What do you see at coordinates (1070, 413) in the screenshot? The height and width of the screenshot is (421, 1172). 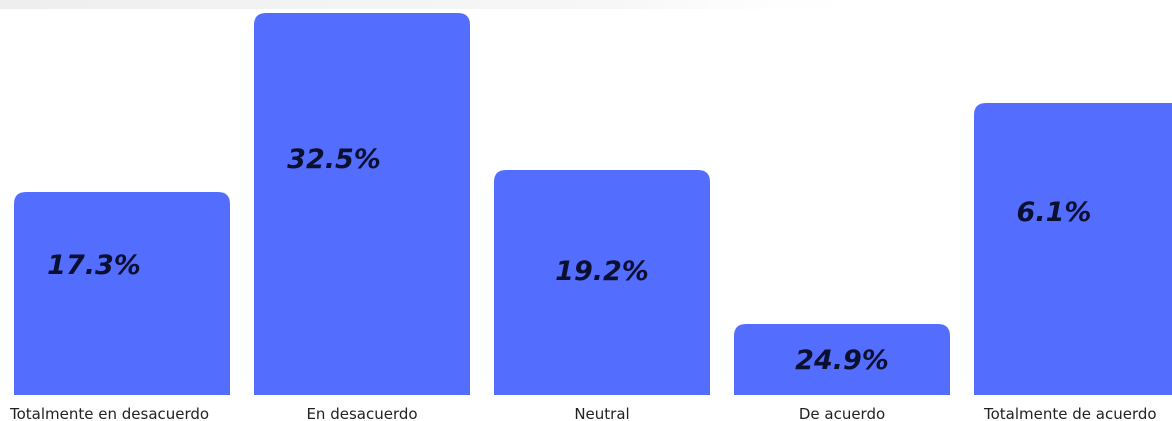 I see `x-tick-label-5: Totalmente de acuerdo` at bounding box center [1070, 413].